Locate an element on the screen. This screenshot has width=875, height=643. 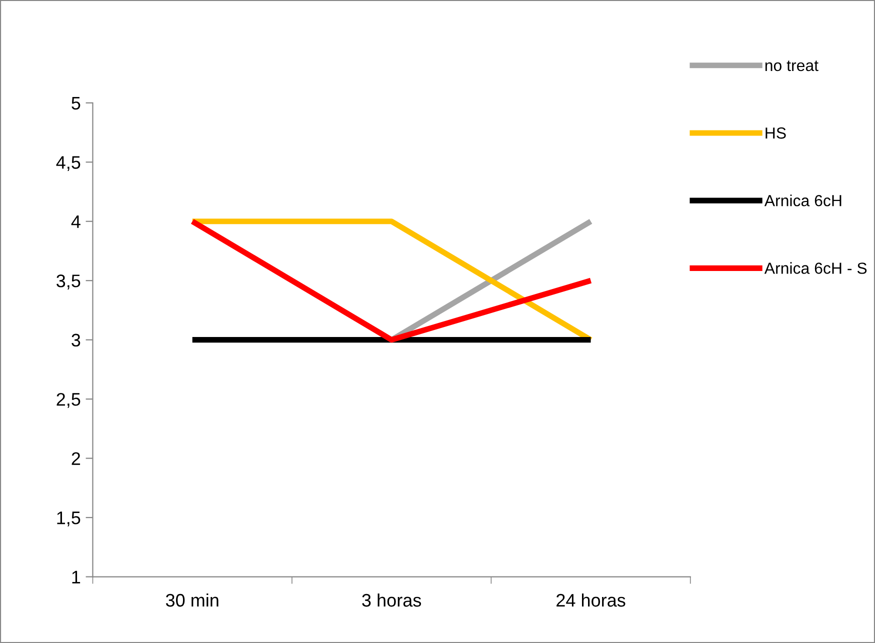
y-tick-label: 3 is located at coordinates (76, 340).